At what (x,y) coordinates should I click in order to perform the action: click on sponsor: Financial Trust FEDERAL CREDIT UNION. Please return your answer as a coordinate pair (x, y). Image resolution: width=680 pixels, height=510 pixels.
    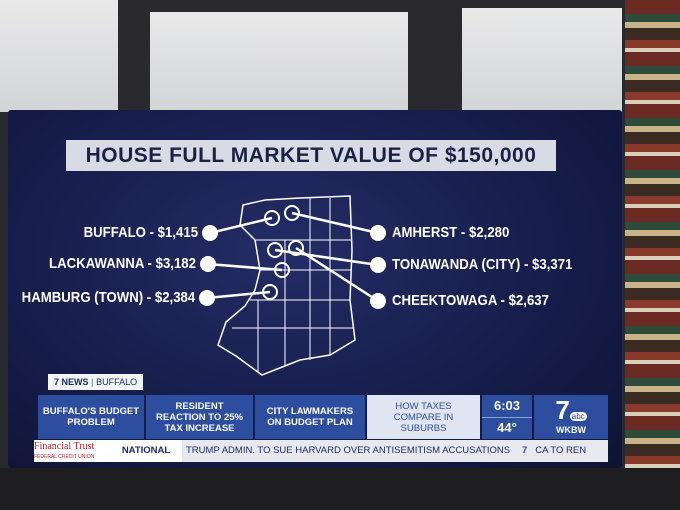
    Looking at the image, I should click on (72, 451).